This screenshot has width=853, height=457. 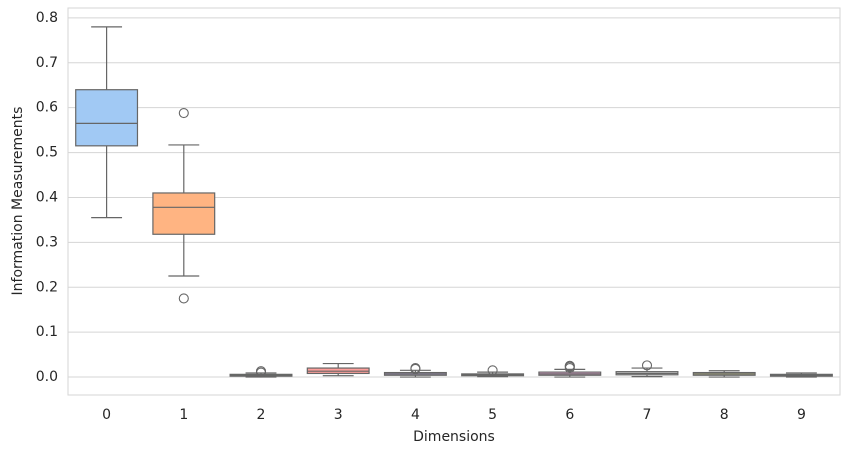 What do you see at coordinates (261, 415) in the screenshot?
I see `x-tick-label: 2` at bounding box center [261, 415].